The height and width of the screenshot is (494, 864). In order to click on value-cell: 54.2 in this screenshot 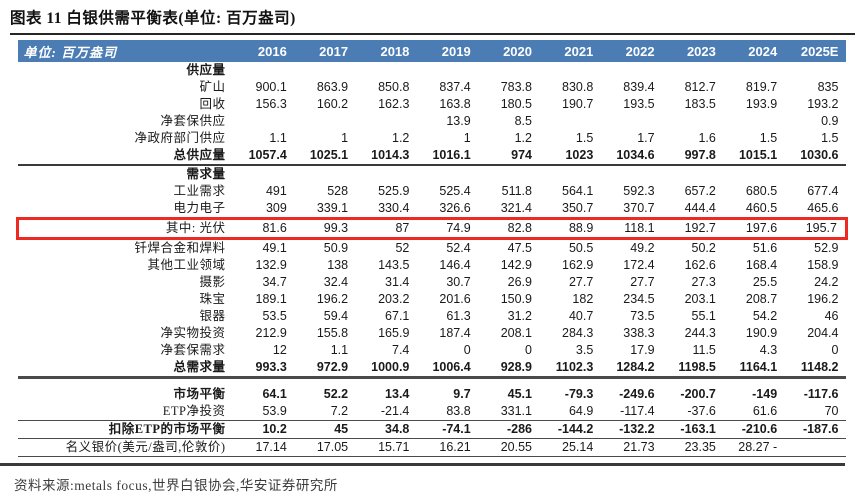, I will do `click(765, 316)`.